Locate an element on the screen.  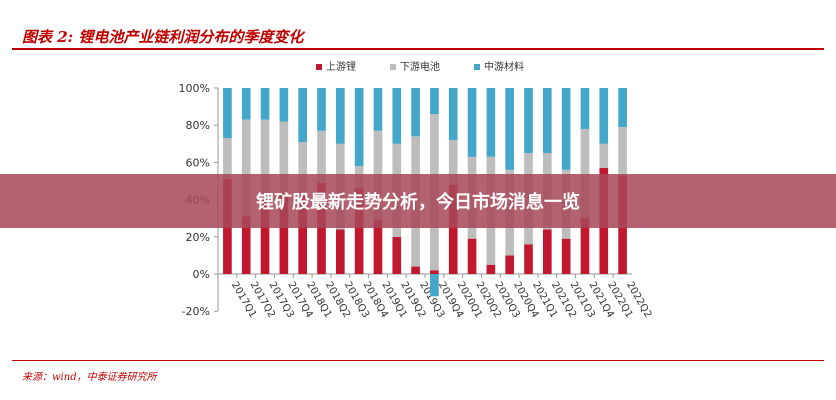
legend-label: 上游锂 is located at coordinates (341, 66).